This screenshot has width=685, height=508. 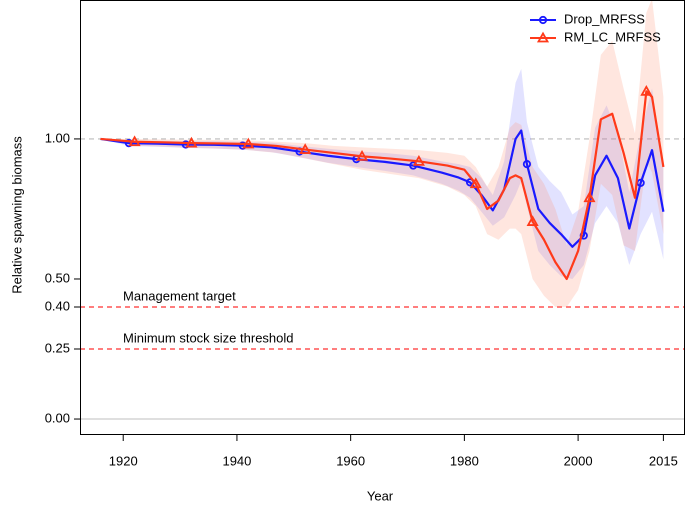 What do you see at coordinates (612, 36) in the screenshot?
I see `legend-label: RM_LC_MRFSS` at bounding box center [612, 36].